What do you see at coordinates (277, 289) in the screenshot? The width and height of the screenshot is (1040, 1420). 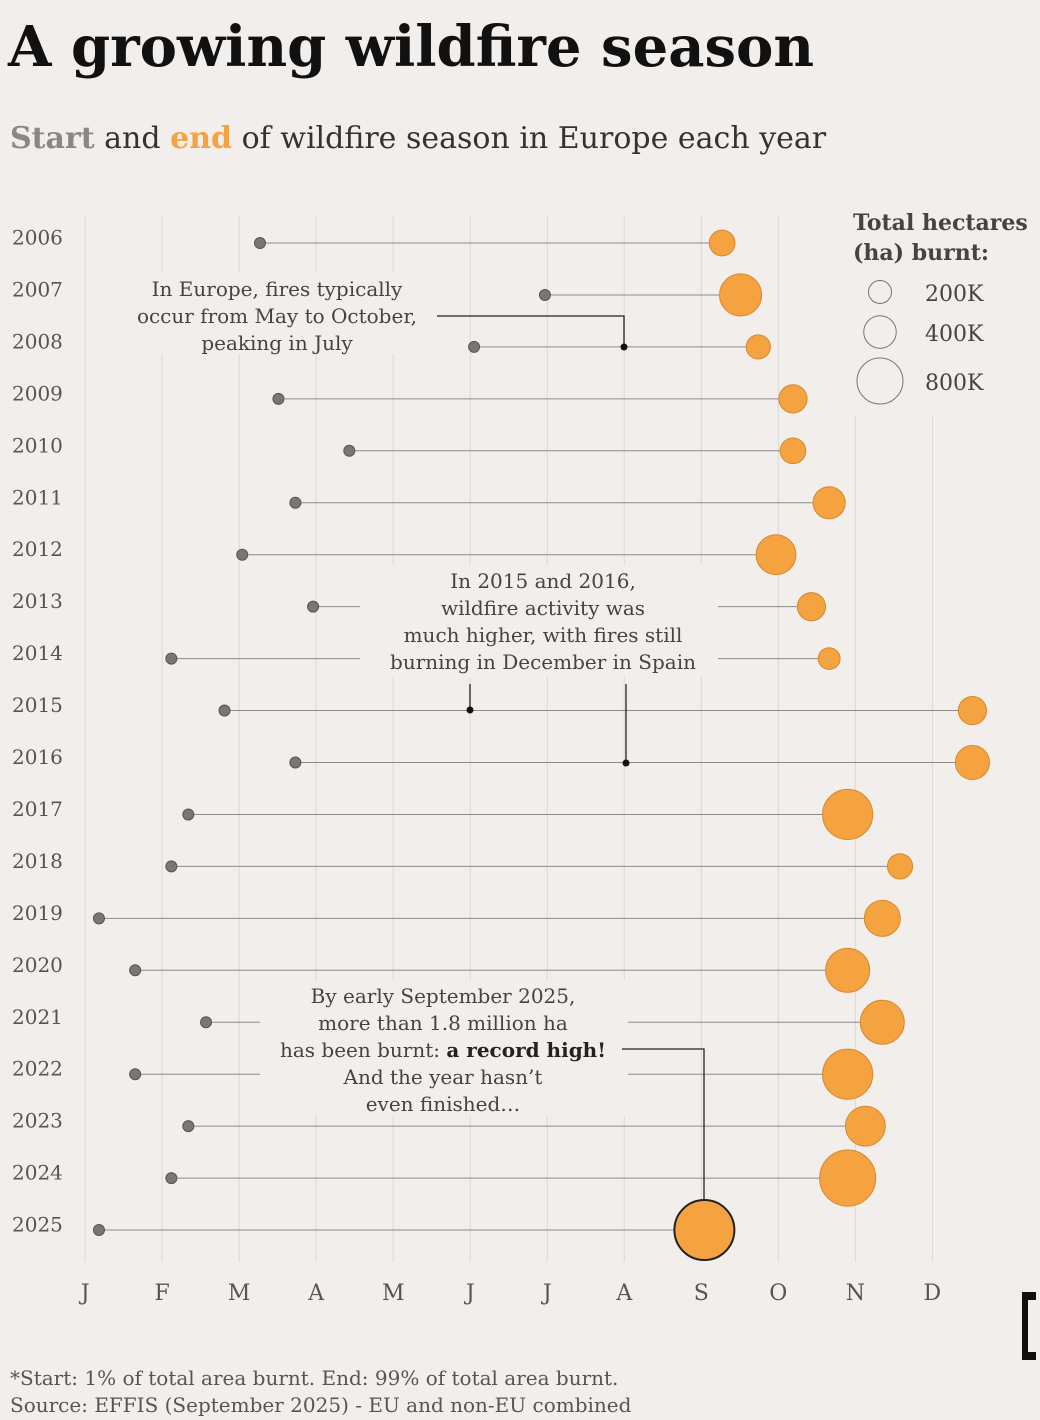 I see `annotation-line: In Europe, fires typically` at bounding box center [277, 289].